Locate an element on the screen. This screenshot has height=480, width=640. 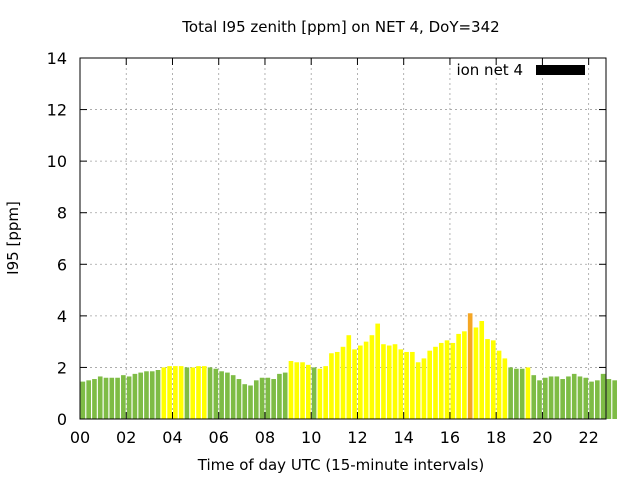
chart-title: Total I95 zenith [ppm] on NET 4, DoY=342 is located at coordinates (340, 27).